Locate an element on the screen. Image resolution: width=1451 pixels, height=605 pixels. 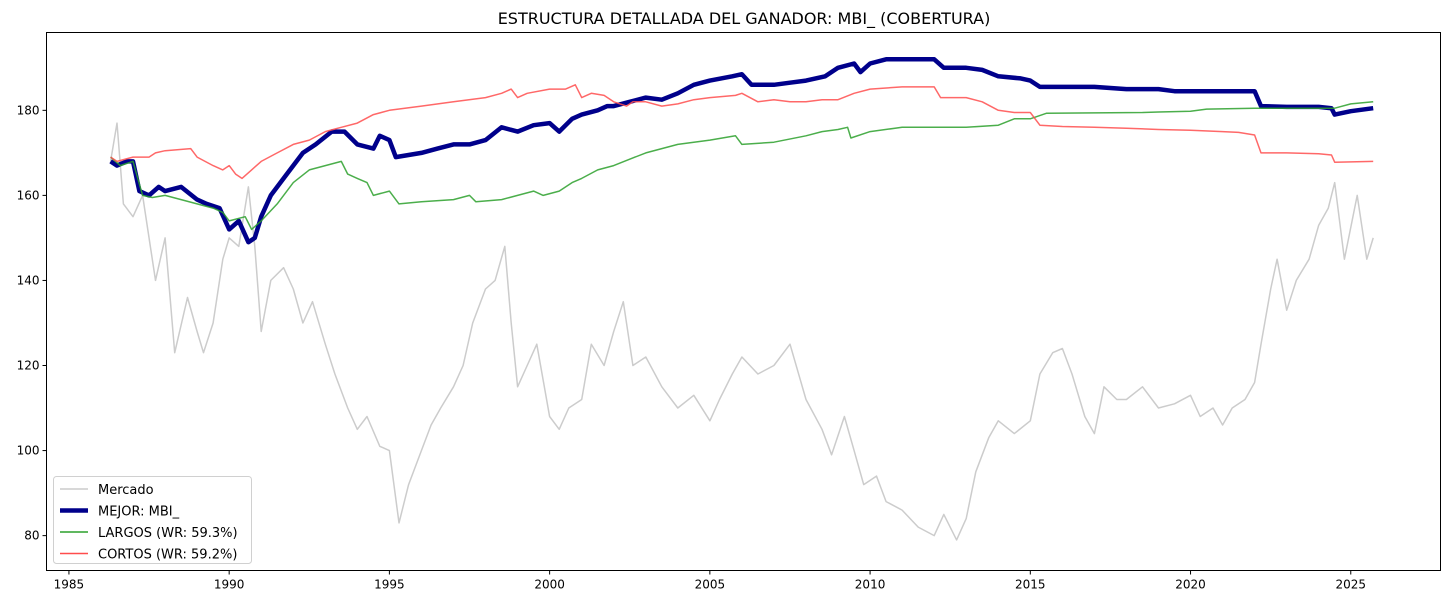
x-axis: 1985 1990 1995 2000 2005 2010 2015 2020 2025 is located at coordinates (710, 581).